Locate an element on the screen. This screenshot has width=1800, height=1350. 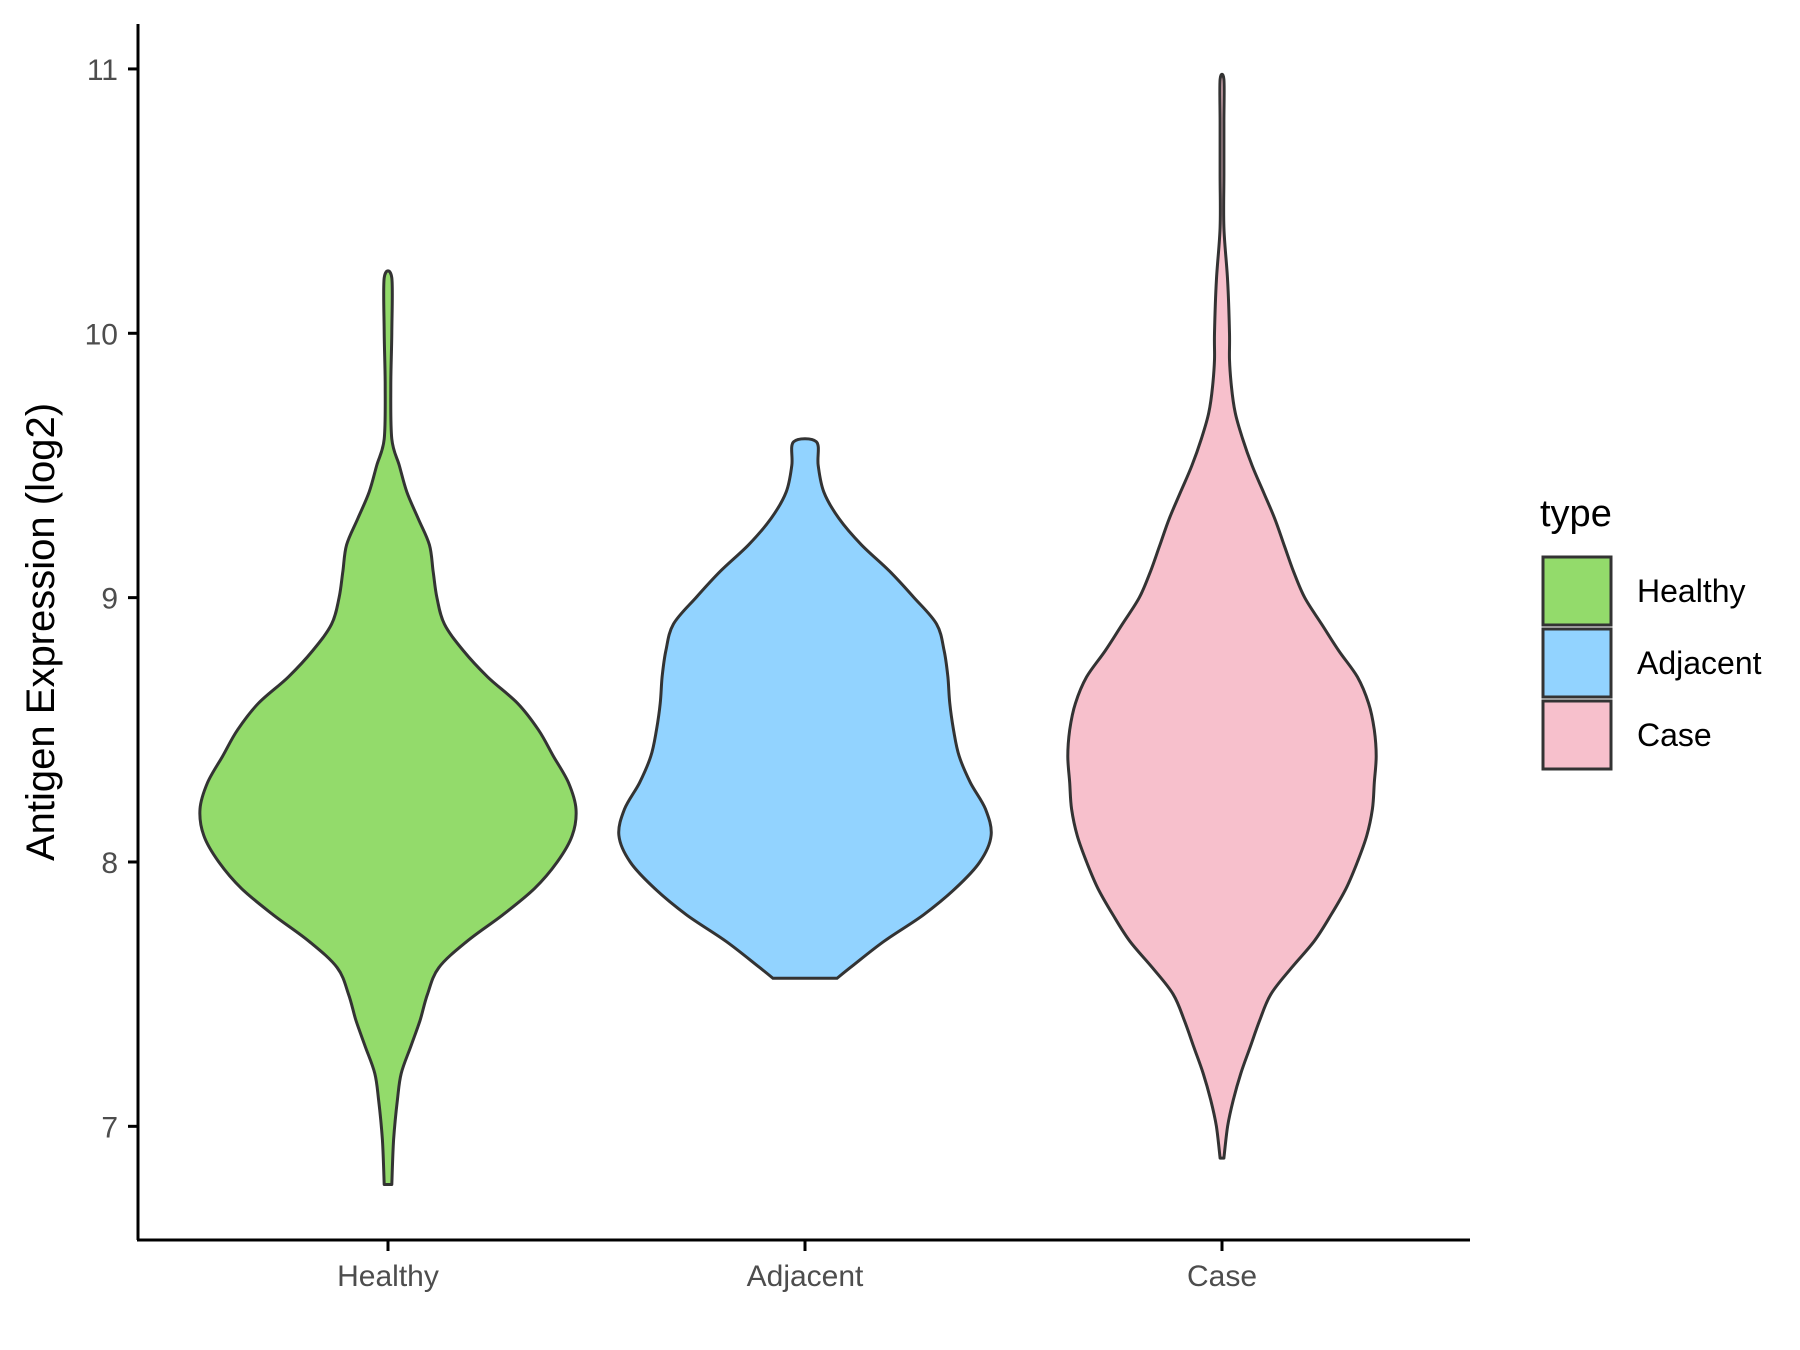
legend-label: Case is located at coordinates (1674, 735).